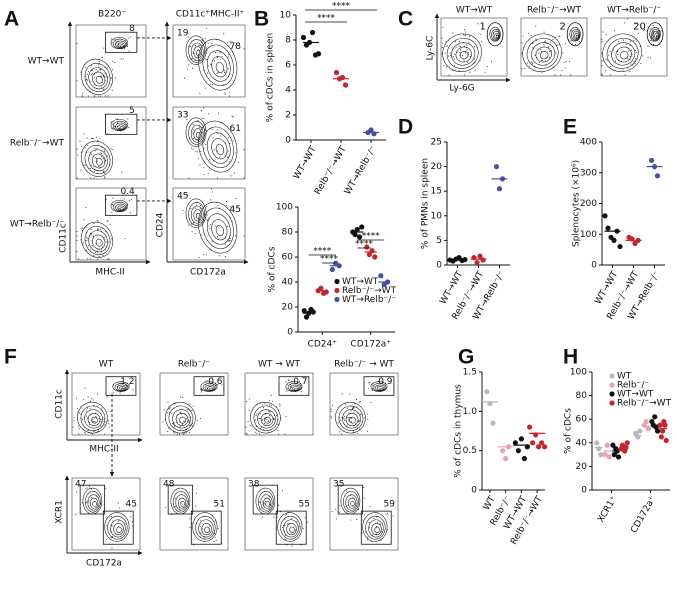 This screenshot has width=677, height=589. I want to click on axis-label: CD24, so click(161, 224).